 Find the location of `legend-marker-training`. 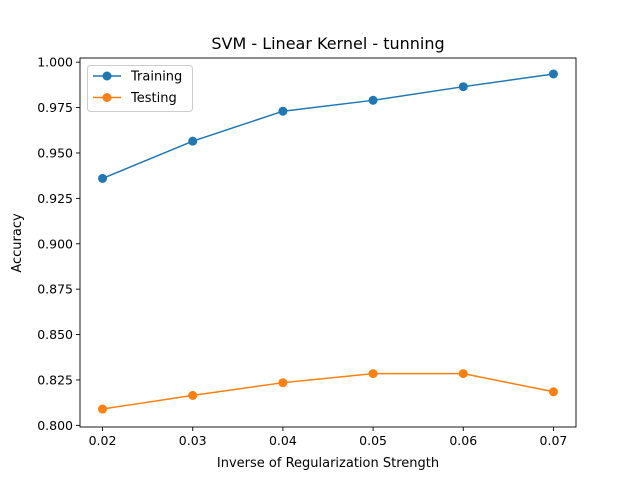

legend-marker-training is located at coordinates (107, 76).